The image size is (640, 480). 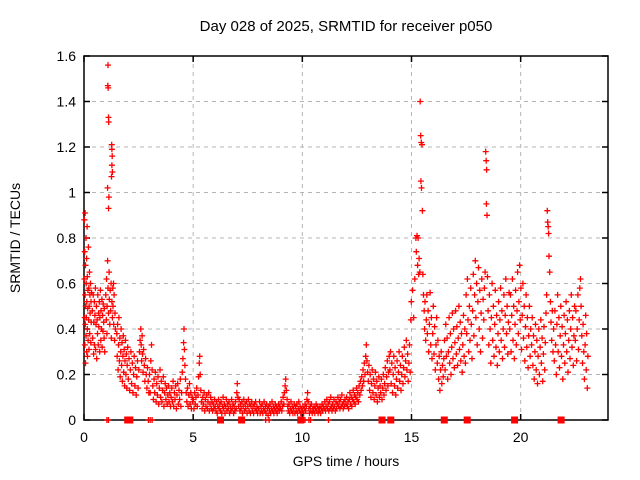 What do you see at coordinates (67, 147) in the screenshot?
I see `y-tick-label: 1.2` at bounding box center [67, 147].